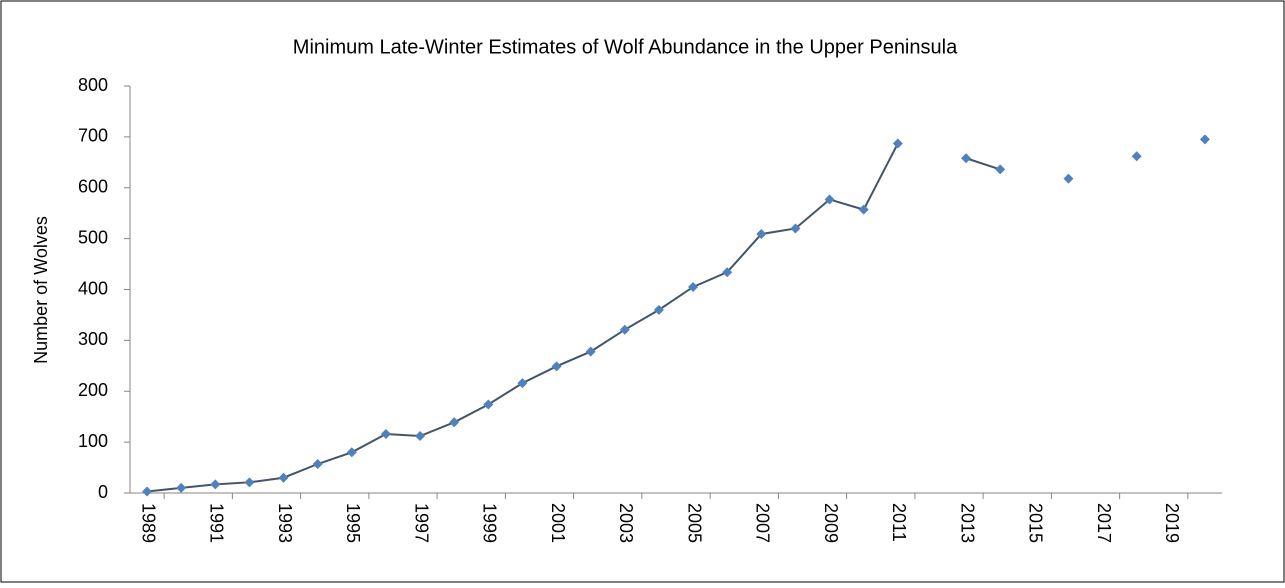 The image size is (1285, 588). I want to click on x-tick-label: 1993, so click(285, 523).